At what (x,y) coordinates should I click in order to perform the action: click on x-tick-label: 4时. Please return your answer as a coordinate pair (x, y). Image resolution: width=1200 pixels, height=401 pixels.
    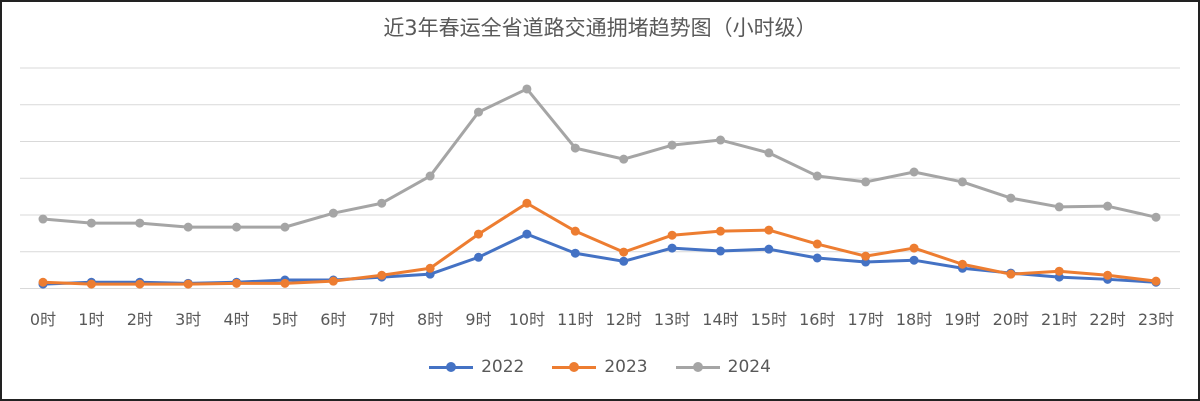
    Looking at the image, I should click on (236, 319).